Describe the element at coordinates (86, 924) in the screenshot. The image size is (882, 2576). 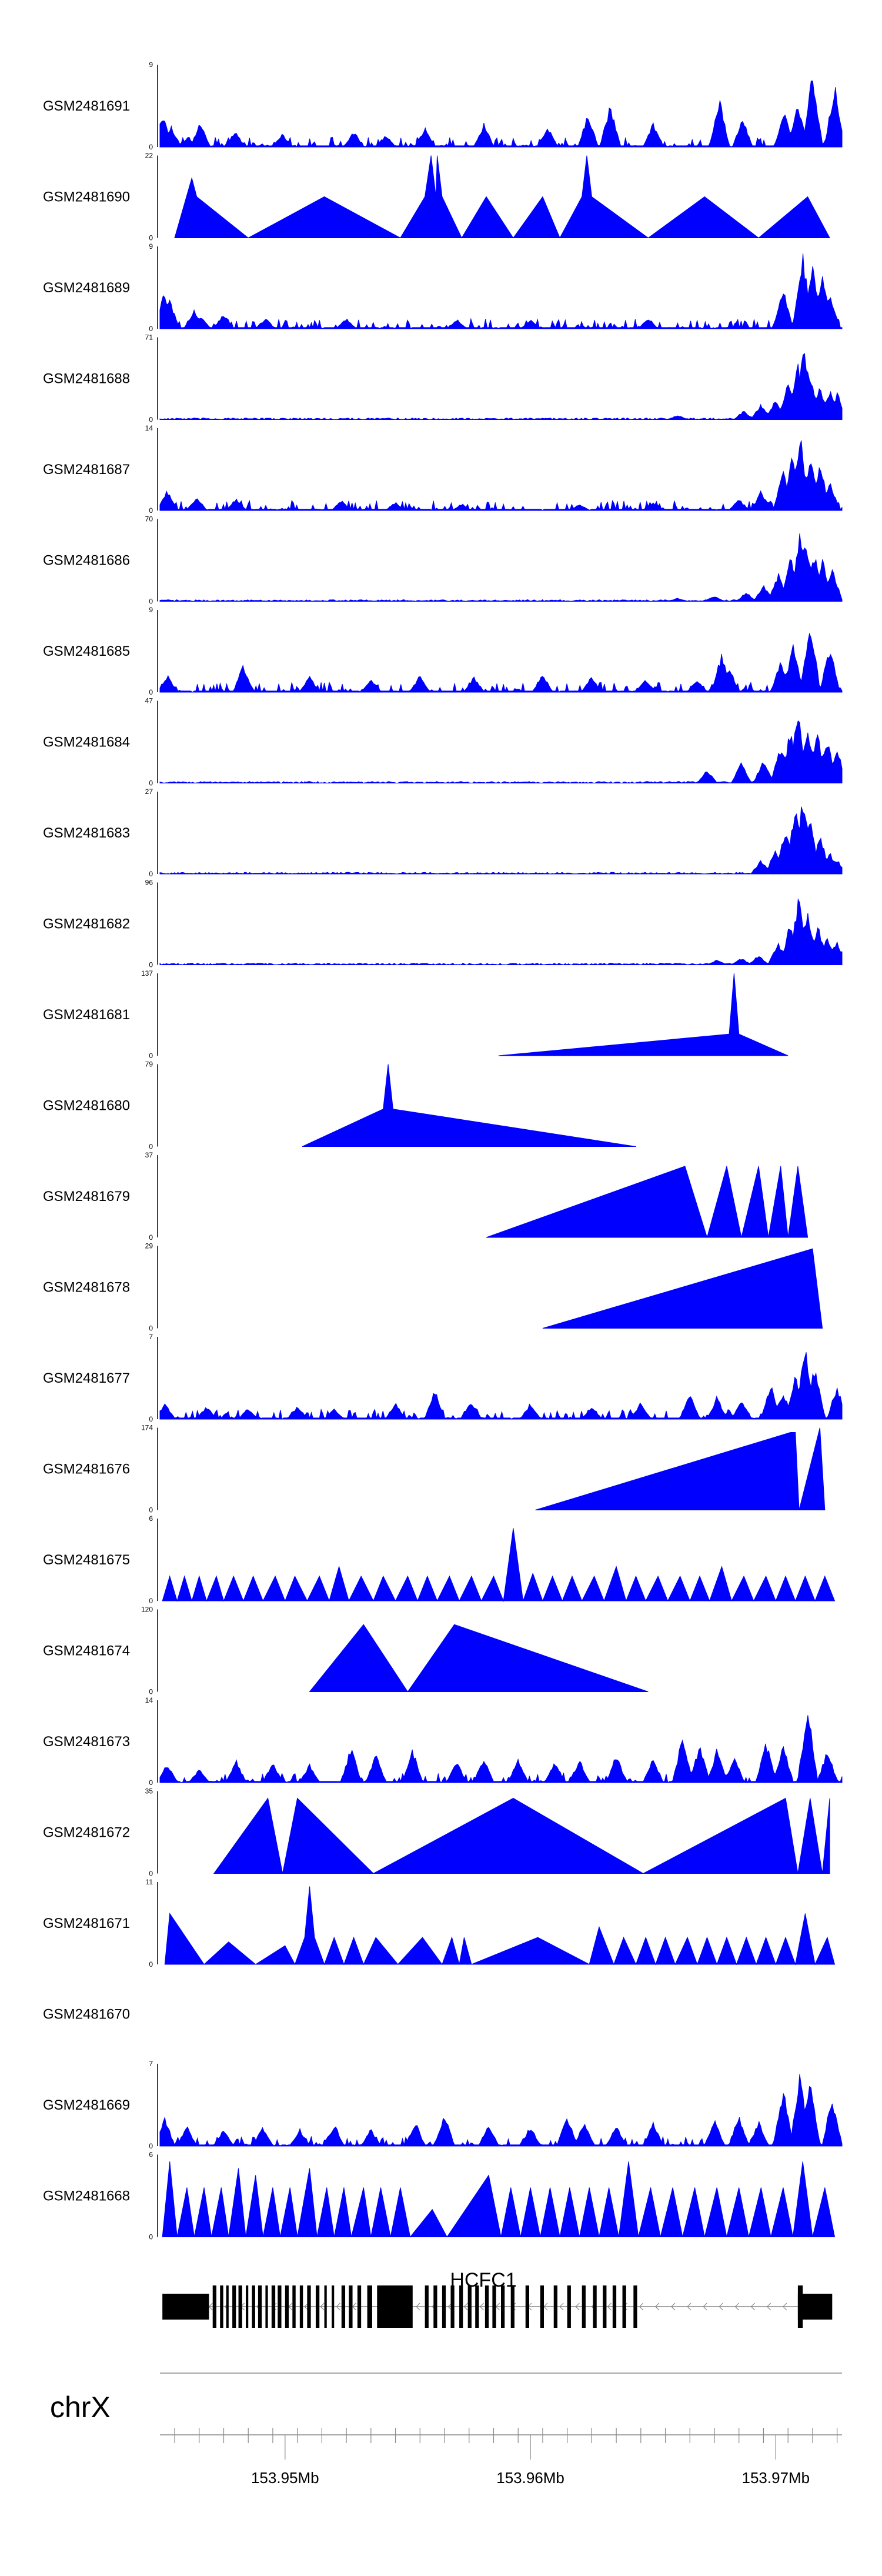
I see `track-label: GSM2481682` at that location.